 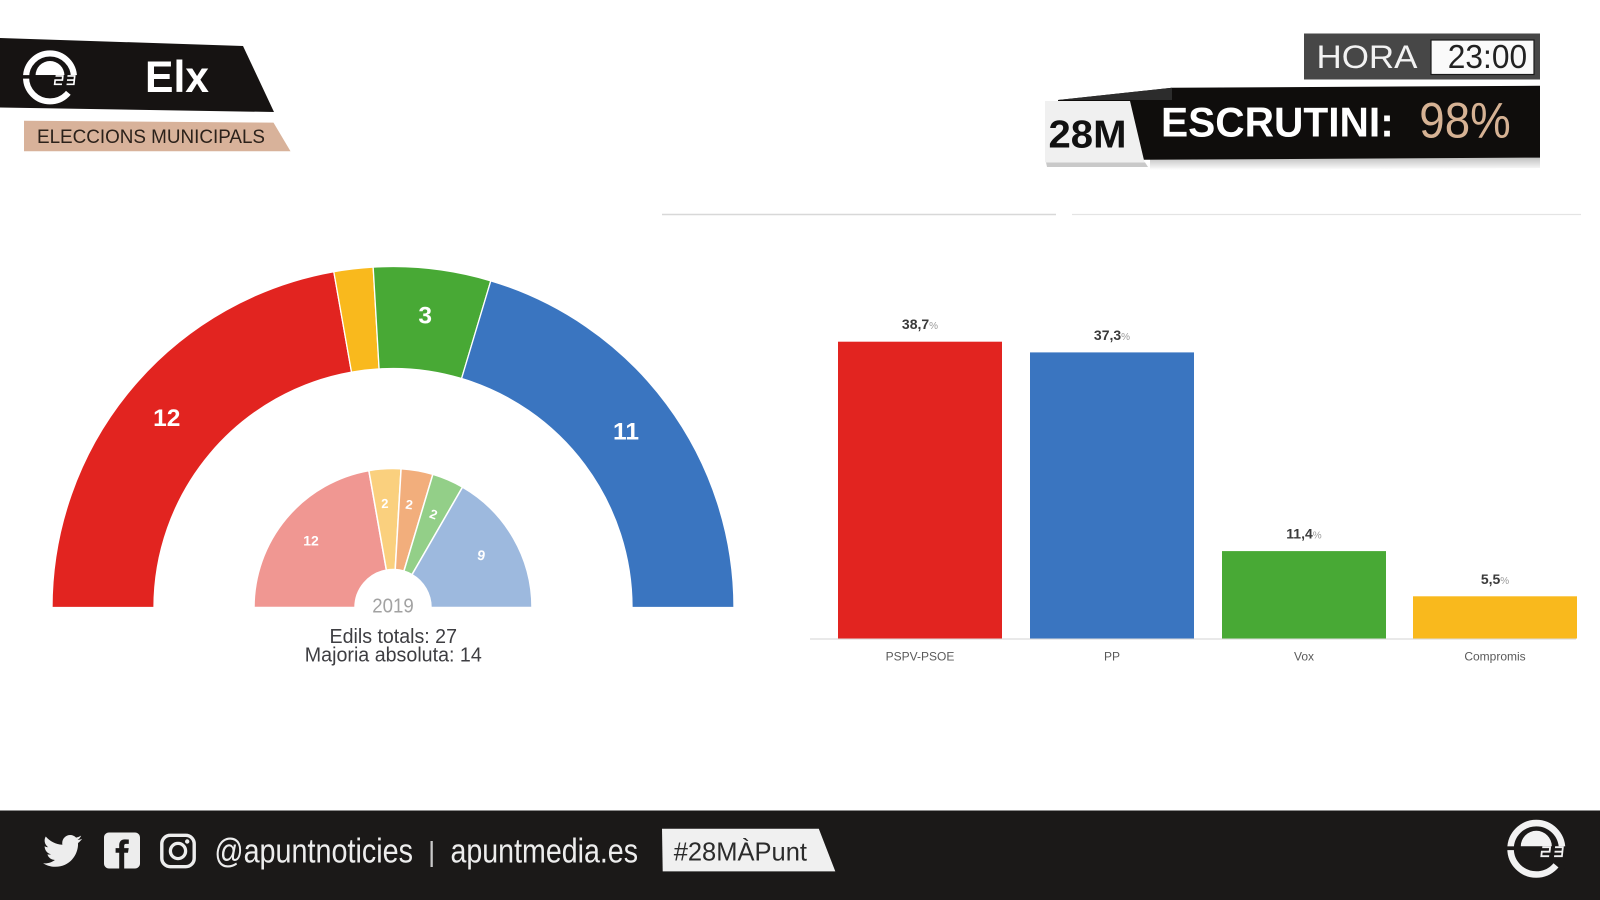 I want to click on svg-text: ESCRUTINI:, so click(x=1277, y=121).